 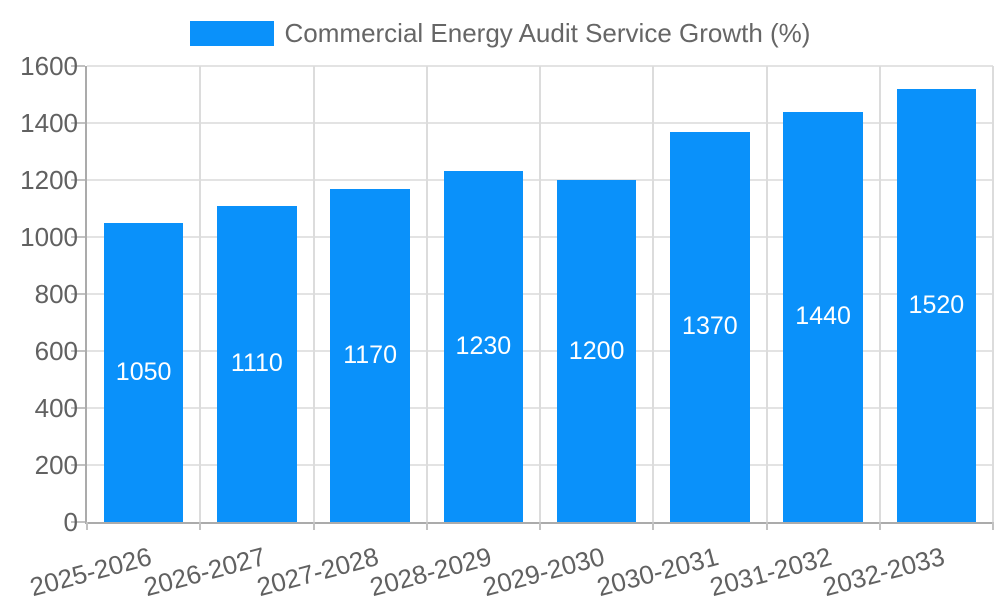 I want to click on bar-value-label: 1440, so click(x=823, y=316).